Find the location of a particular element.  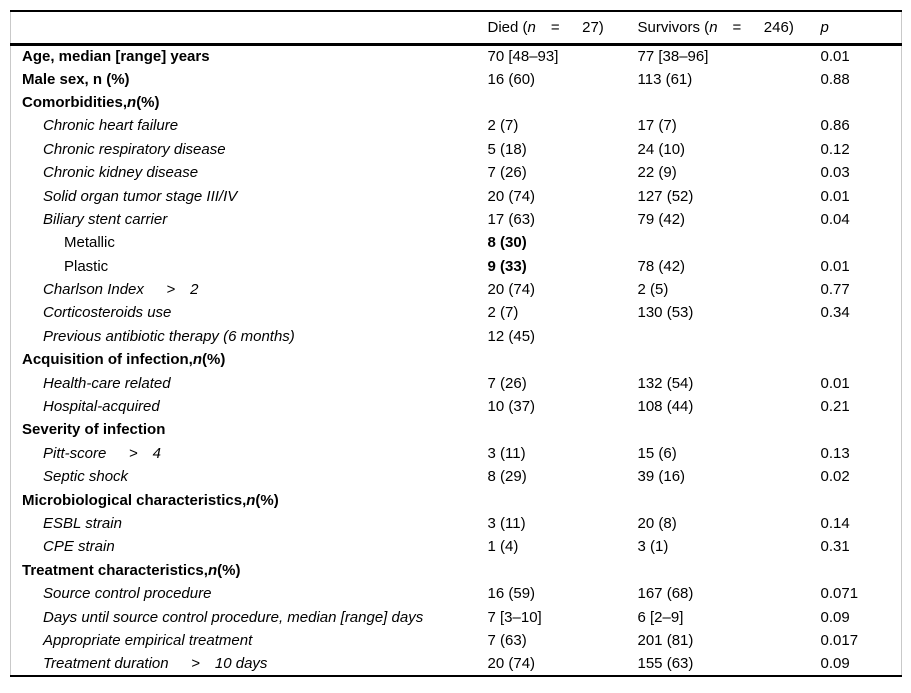

died-cell: 9 (33) is located at coordinates (507, 266).